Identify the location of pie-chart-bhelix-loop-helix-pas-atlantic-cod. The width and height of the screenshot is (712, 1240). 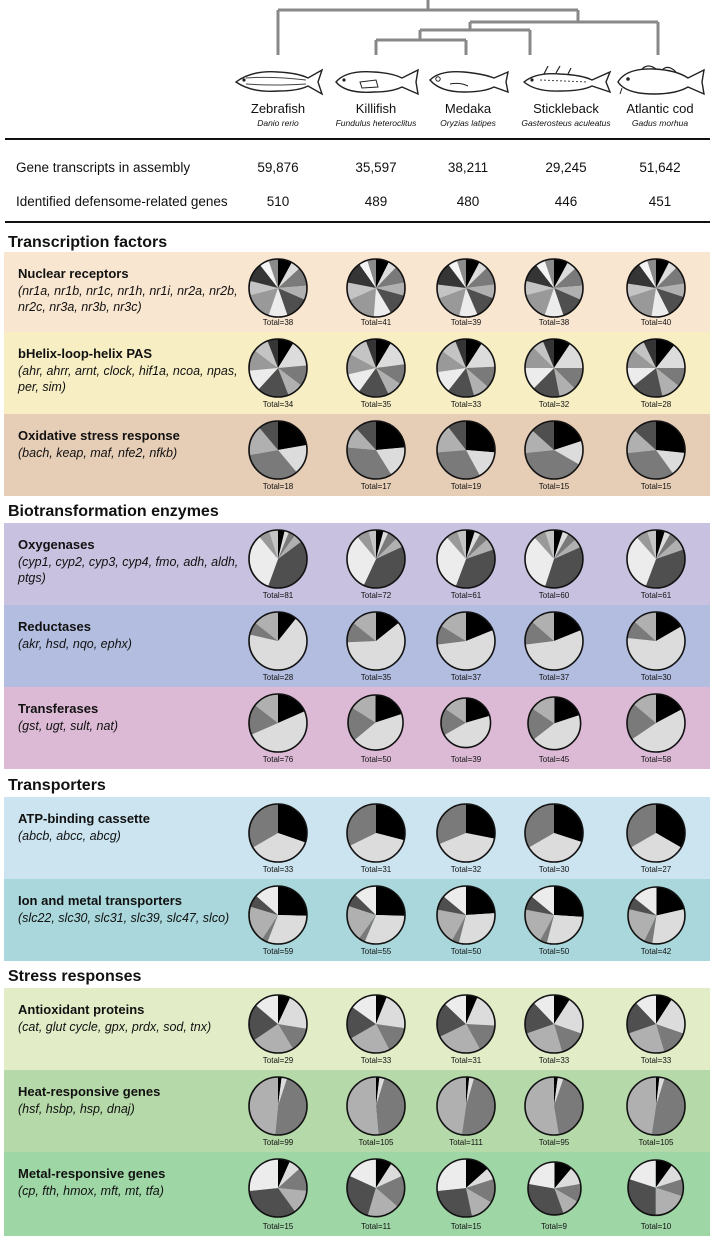
(656, 368).